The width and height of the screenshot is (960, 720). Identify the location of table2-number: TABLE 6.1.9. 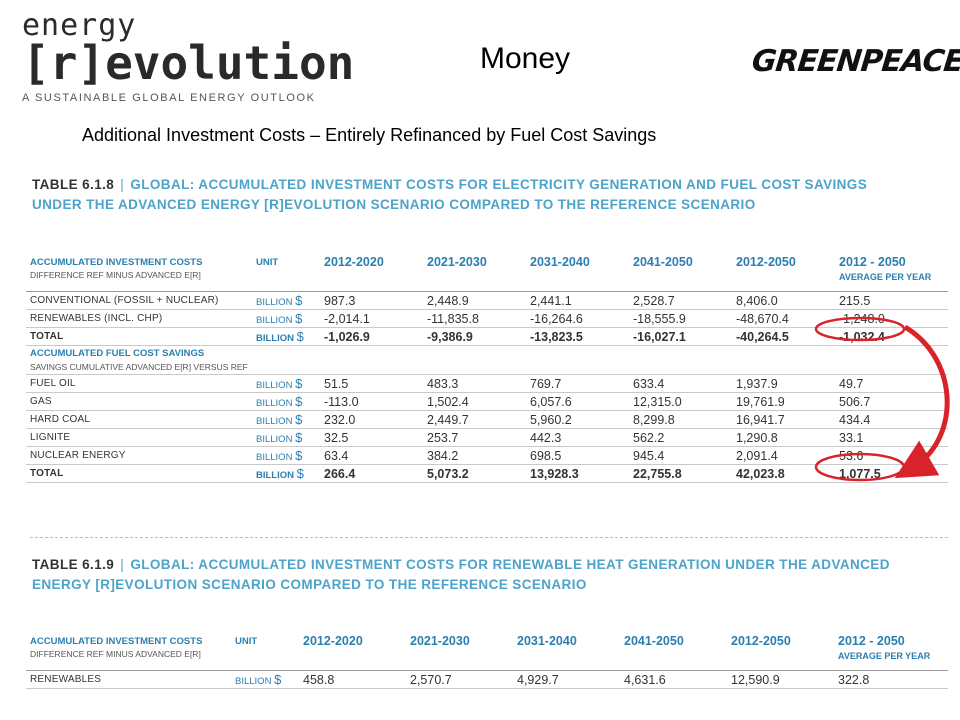
(73, 564).